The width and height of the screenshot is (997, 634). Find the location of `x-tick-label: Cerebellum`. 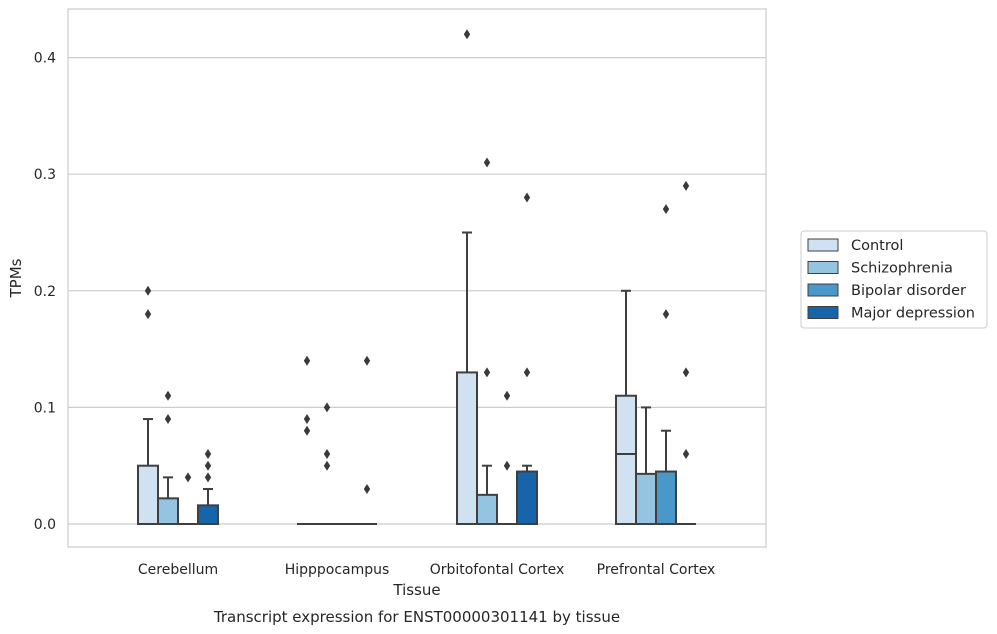

x-tick-label: Cerebellum is located at coordinates (178, 570).